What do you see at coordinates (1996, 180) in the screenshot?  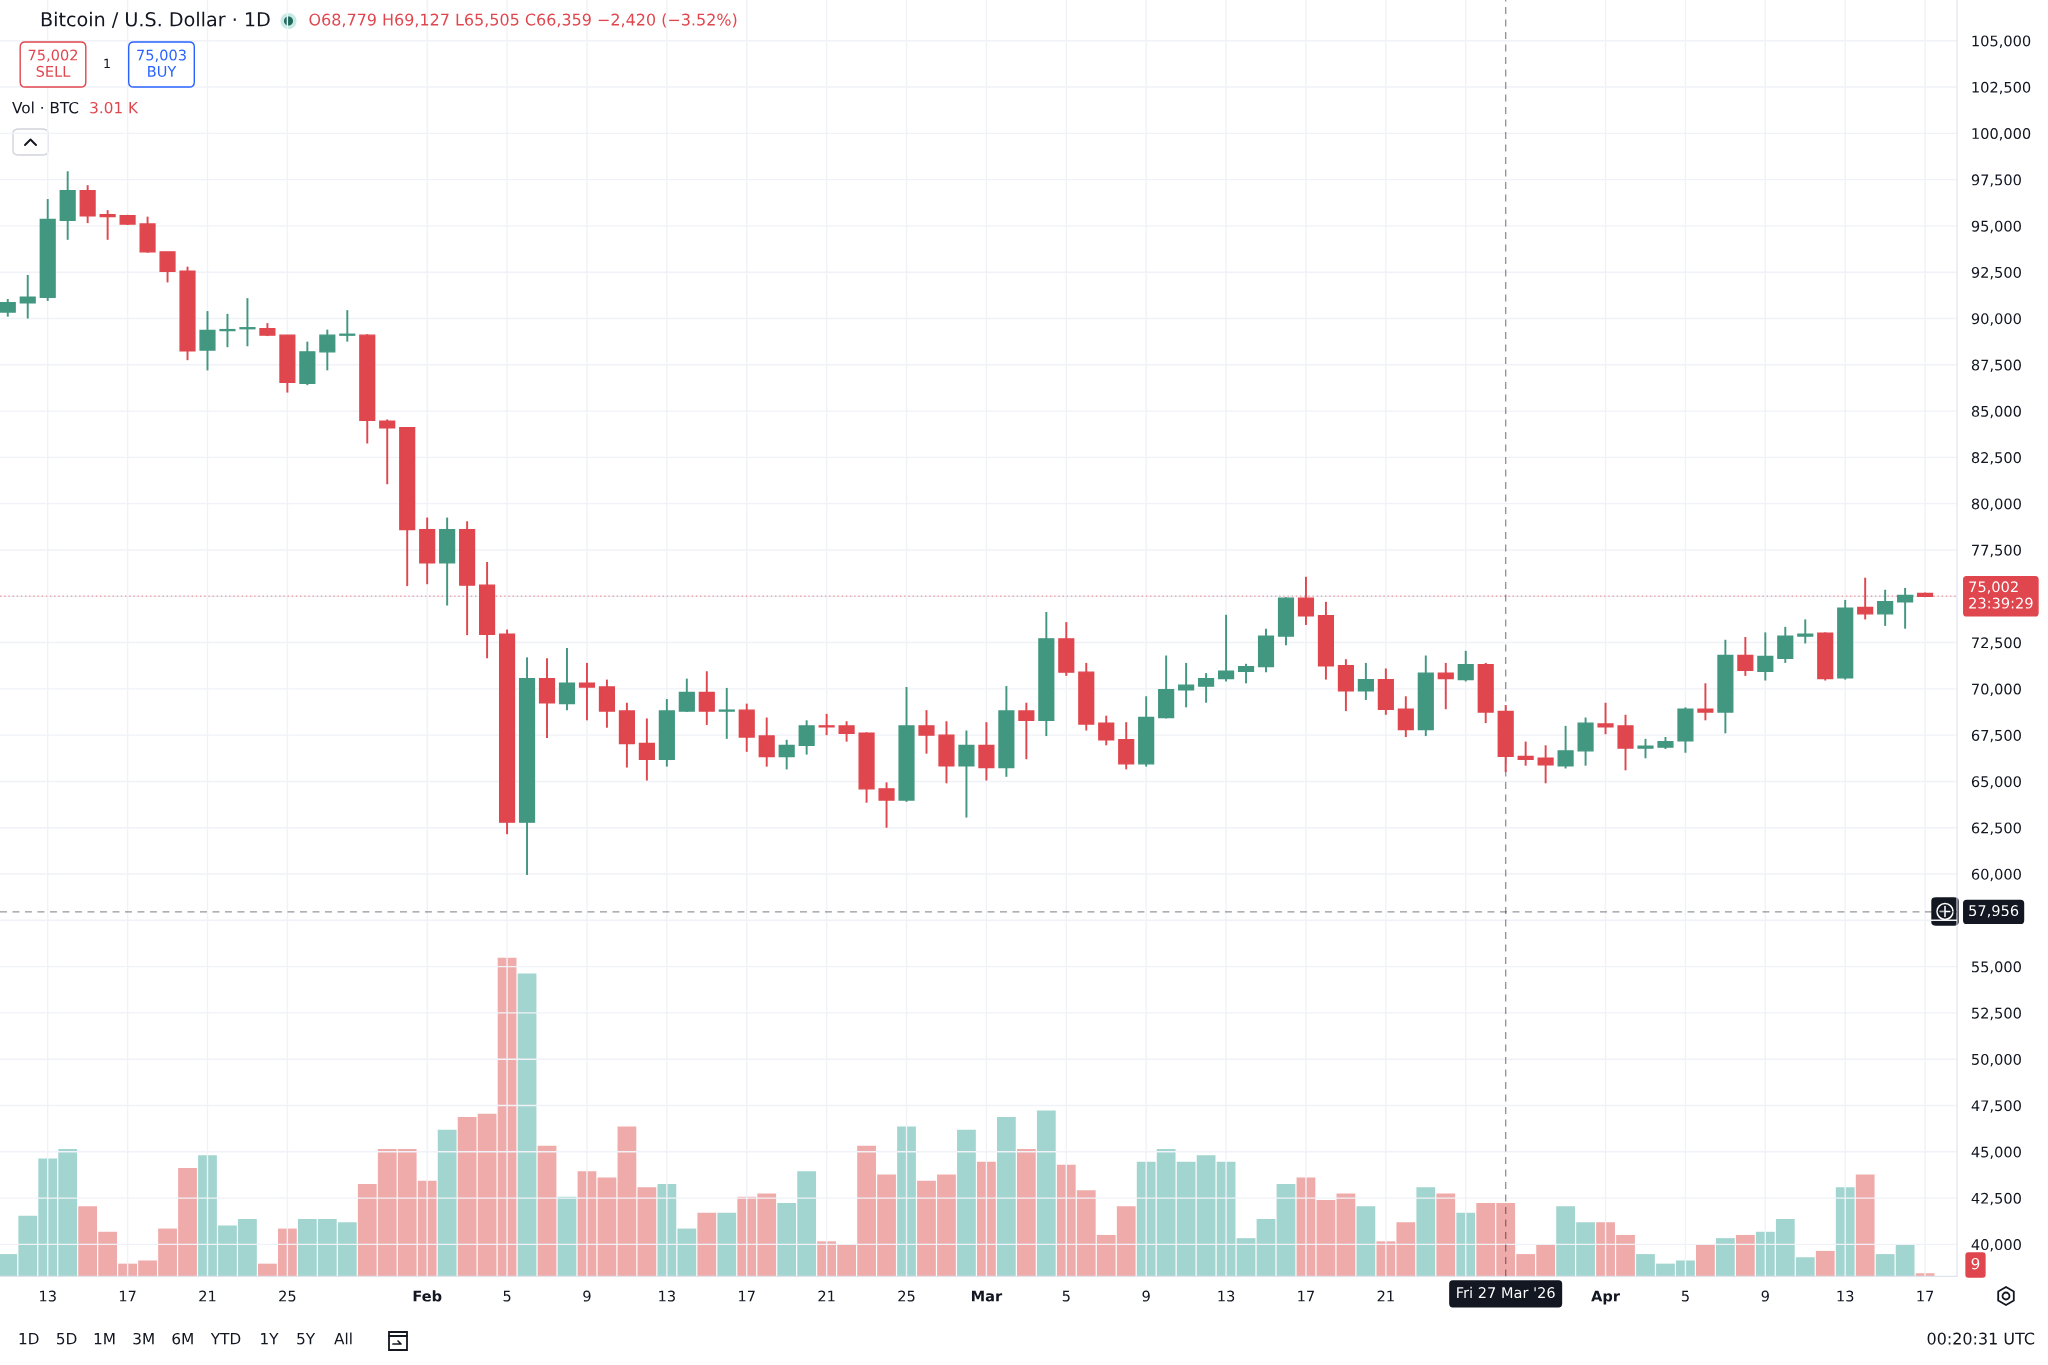 I see `y-tick-label: 97,500` at bounding box center [1996, 180].